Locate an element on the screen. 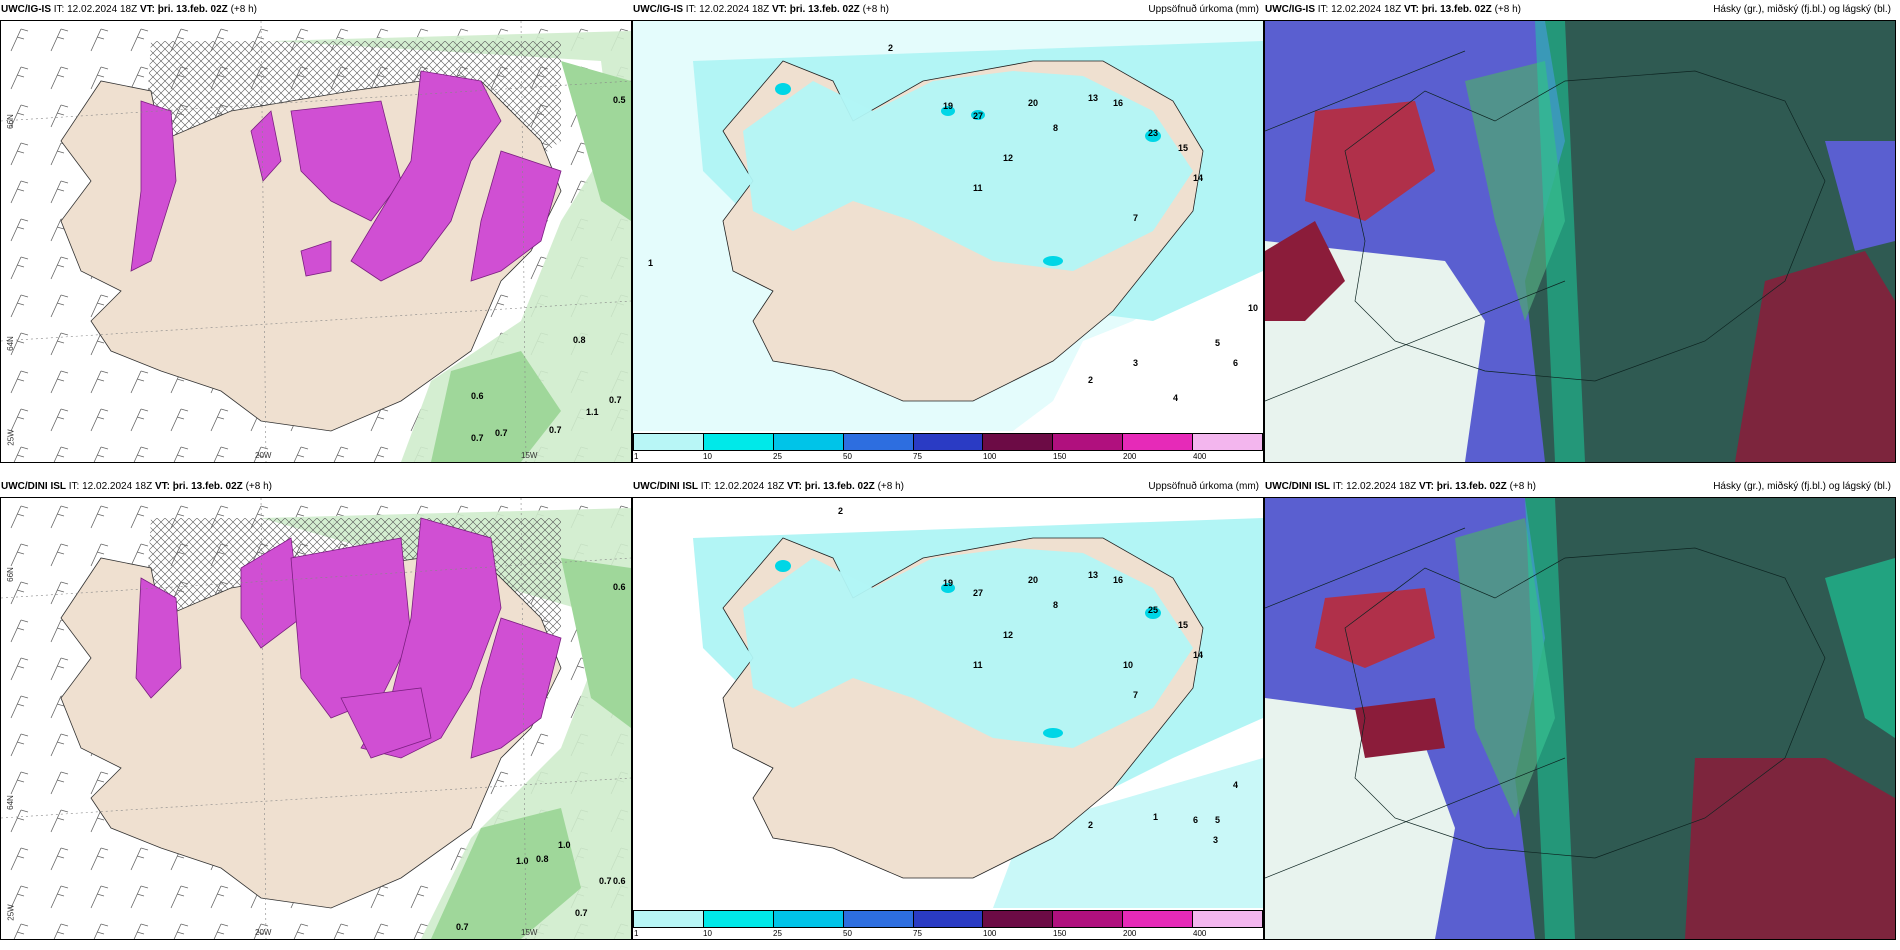 The image size is (1900, 950). lat-label-66: 66N is located at coordinates (10, 121).